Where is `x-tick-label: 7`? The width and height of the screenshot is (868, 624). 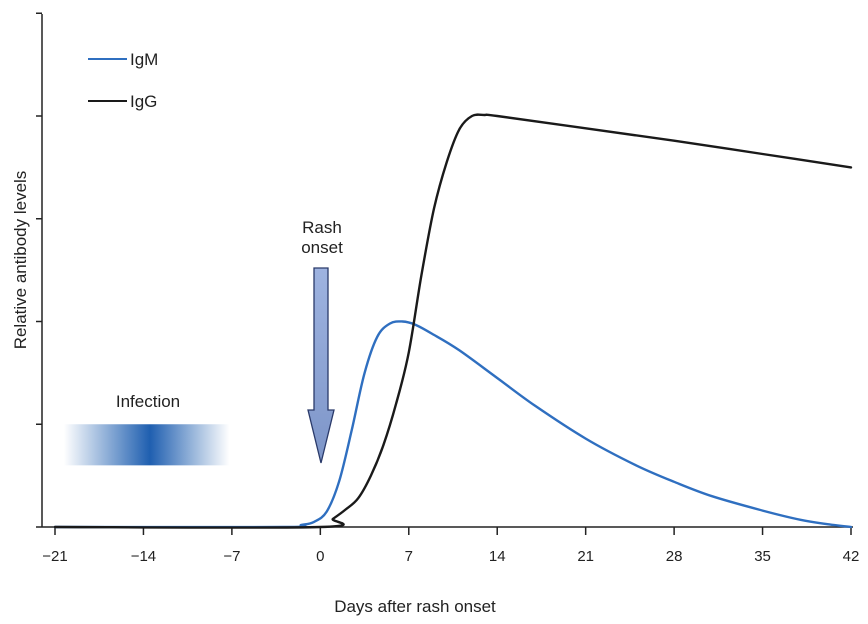 x-tick-label: 7 is located at coordinates (409, 556).